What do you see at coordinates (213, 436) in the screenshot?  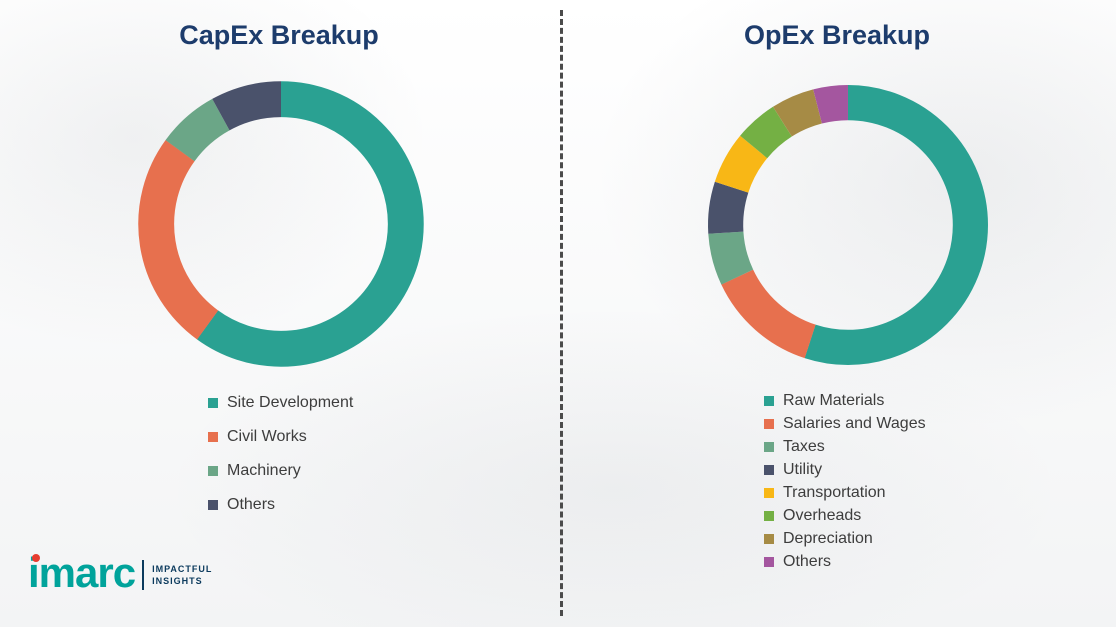 I see `legend-marker-civil-works` at bounding box center [213, 436].